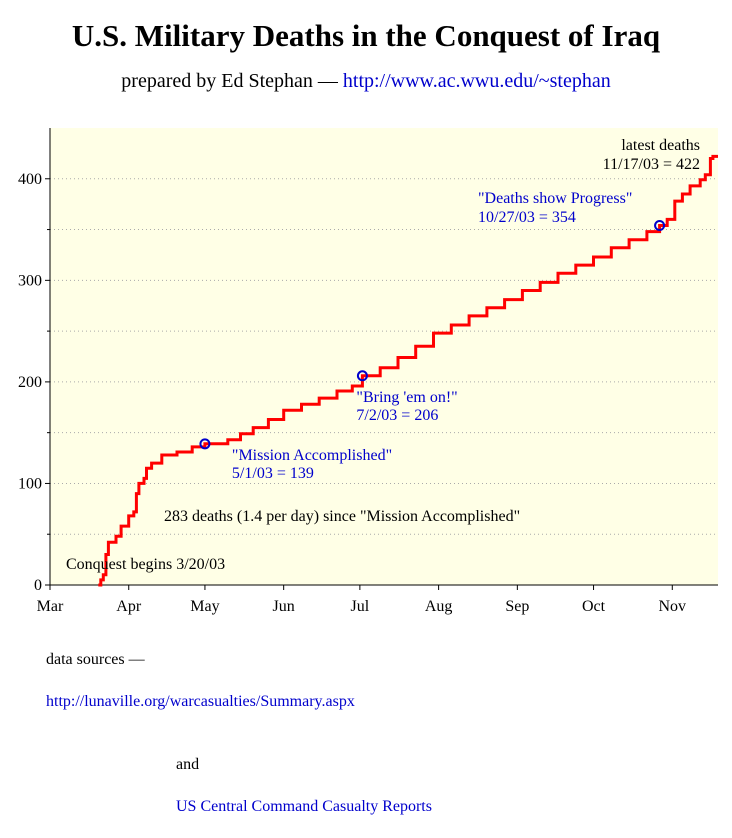  I want to click on and-label: and, so click(188, 764).